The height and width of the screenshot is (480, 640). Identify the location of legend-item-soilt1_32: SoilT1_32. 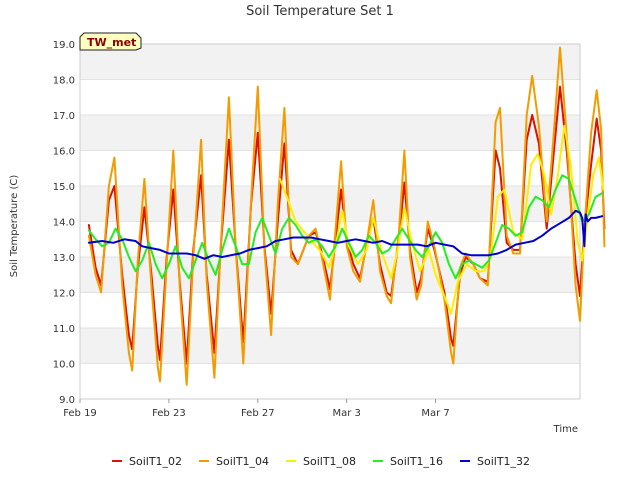
(495, 461).